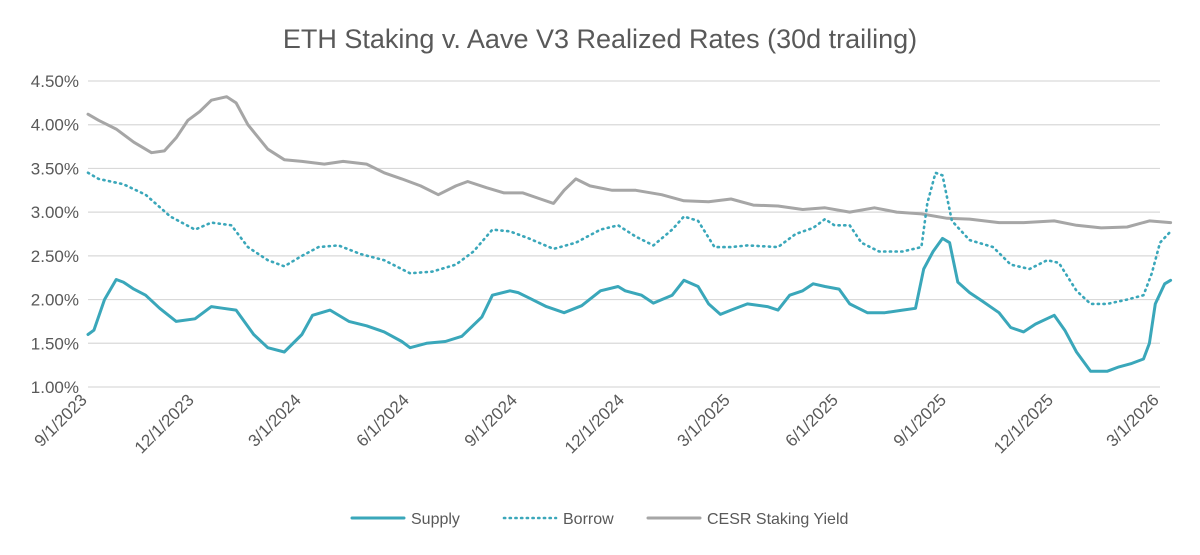  Describe the element at coordinates (588, 519) in the screenshot. I see `legend-label: Borrow` at that location.